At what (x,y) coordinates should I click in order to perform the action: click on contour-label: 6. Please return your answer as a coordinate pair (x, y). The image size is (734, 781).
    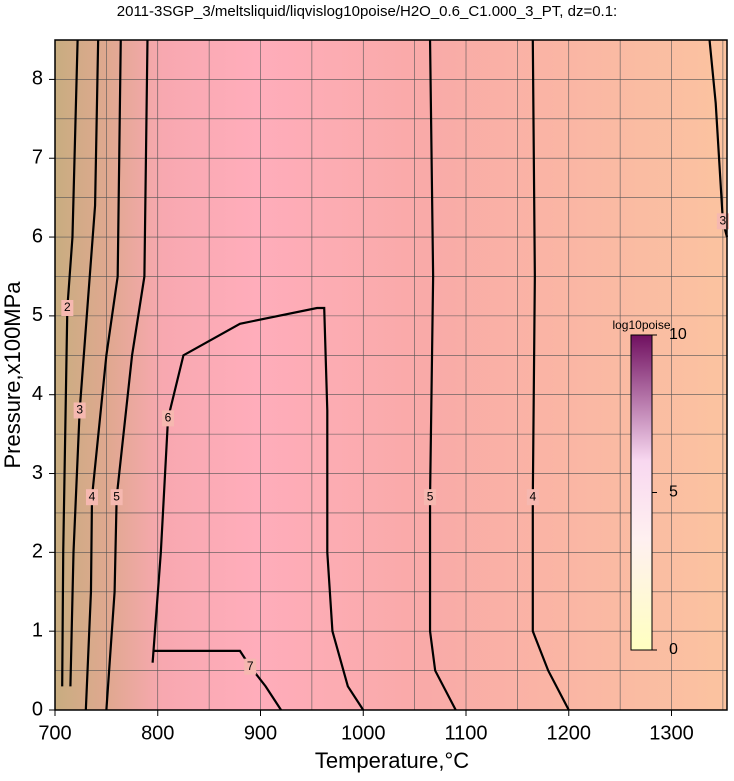
    Looking at the image, I should click on (168, 418).